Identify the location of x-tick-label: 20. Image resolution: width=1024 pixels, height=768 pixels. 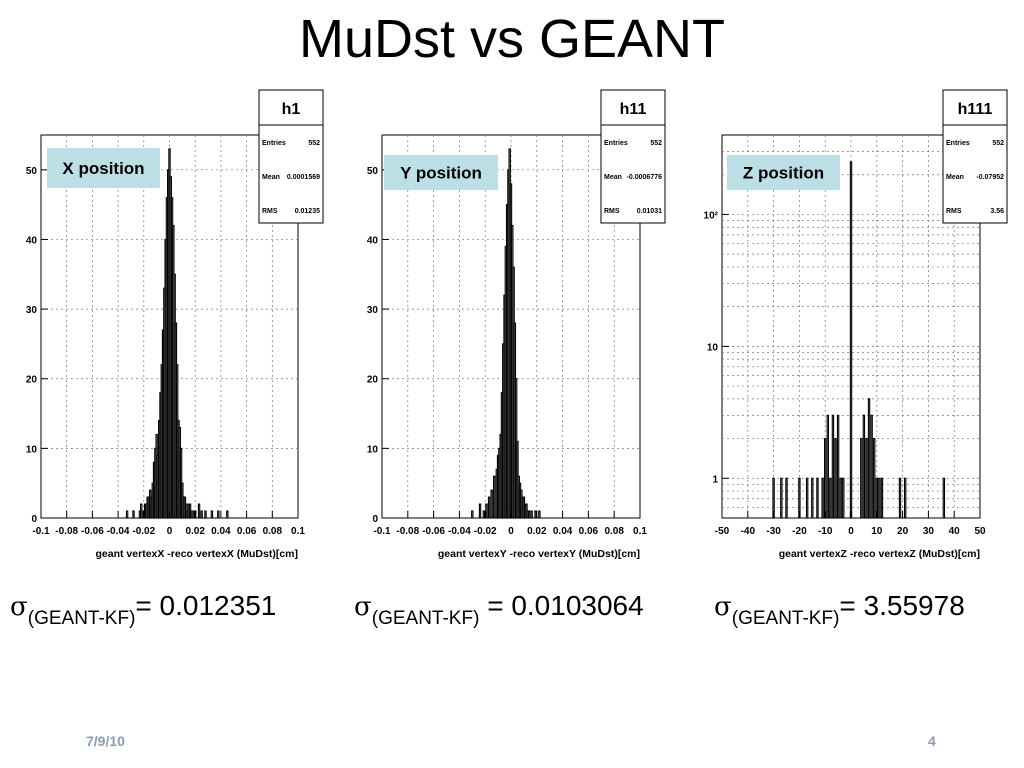
(903, 531).